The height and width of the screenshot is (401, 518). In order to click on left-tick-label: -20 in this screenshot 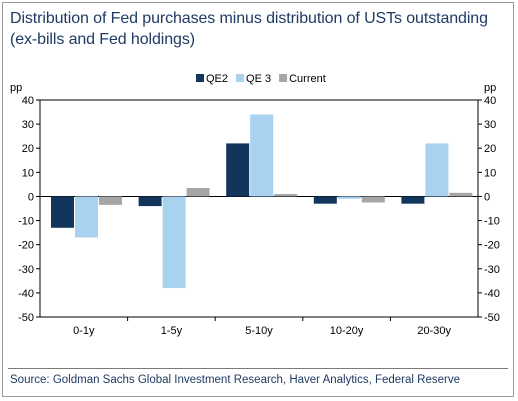, I will do `click(26, 246)`.